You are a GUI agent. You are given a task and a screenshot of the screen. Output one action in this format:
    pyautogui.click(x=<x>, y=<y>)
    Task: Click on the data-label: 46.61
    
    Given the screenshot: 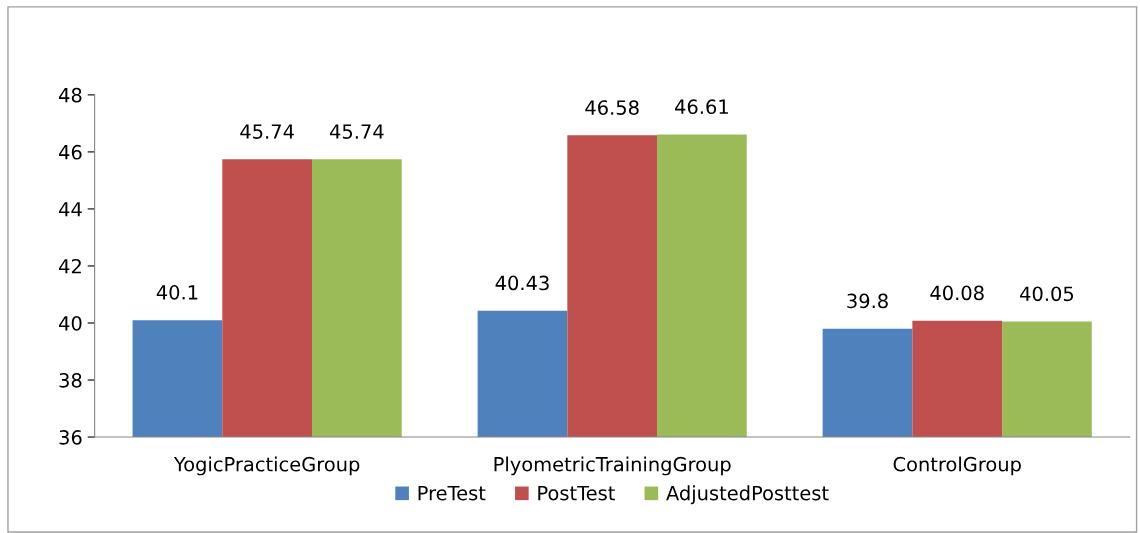 What is the action you would take?
    pyautogui.click(x=701, y=107)
    